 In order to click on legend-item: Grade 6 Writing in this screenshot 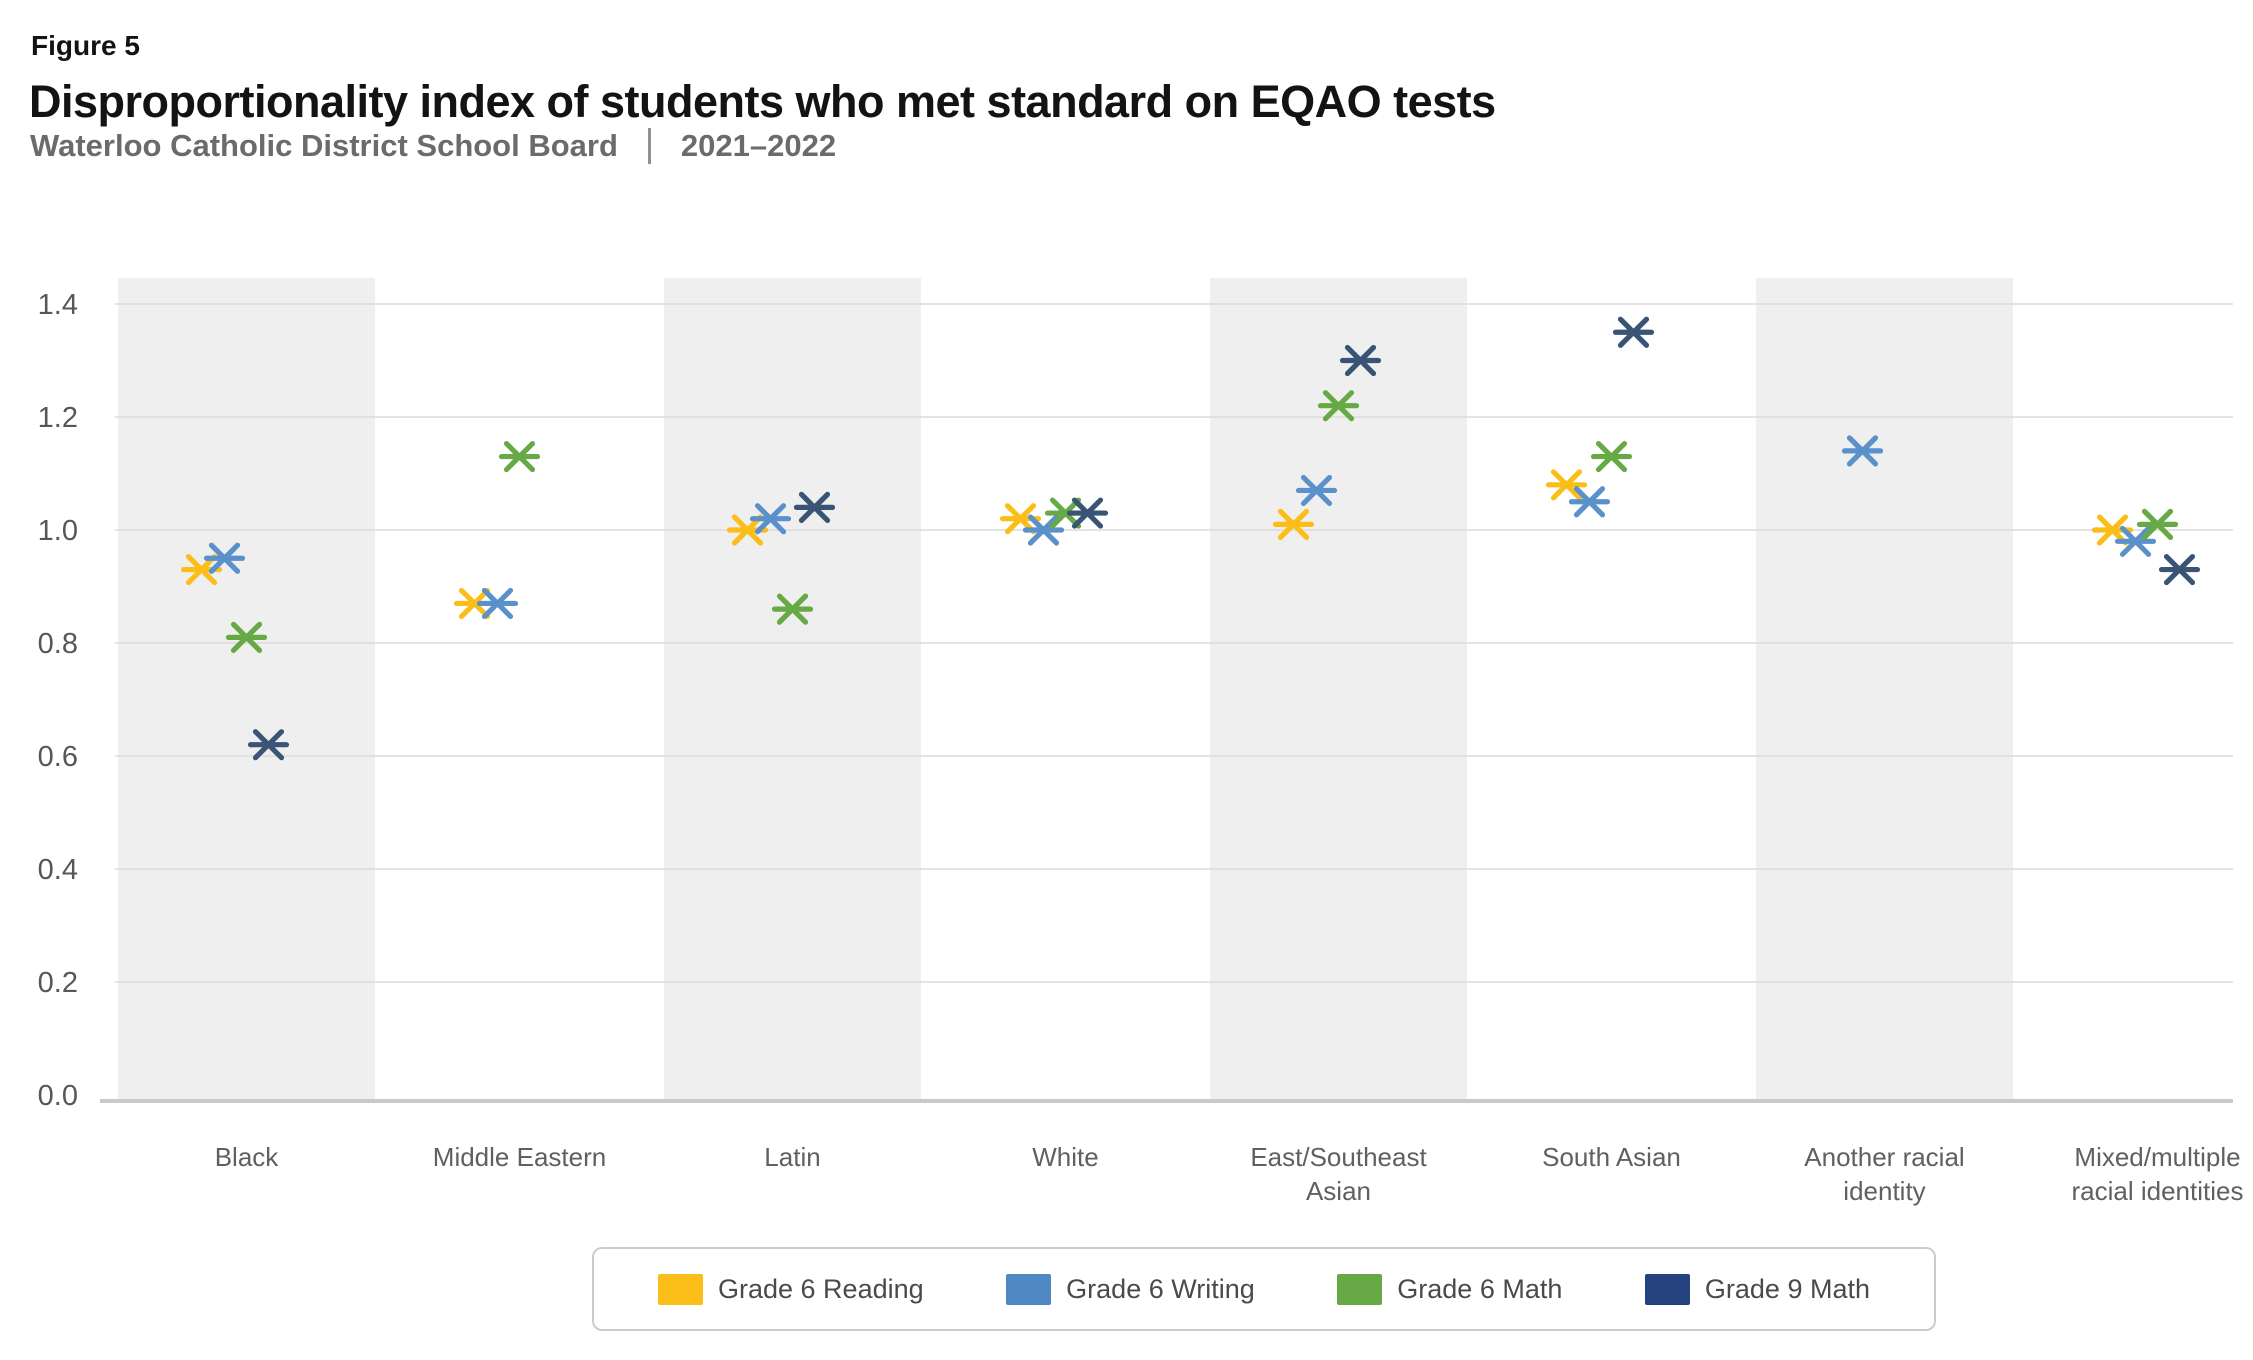, I will do `click(1130, 1289)`.